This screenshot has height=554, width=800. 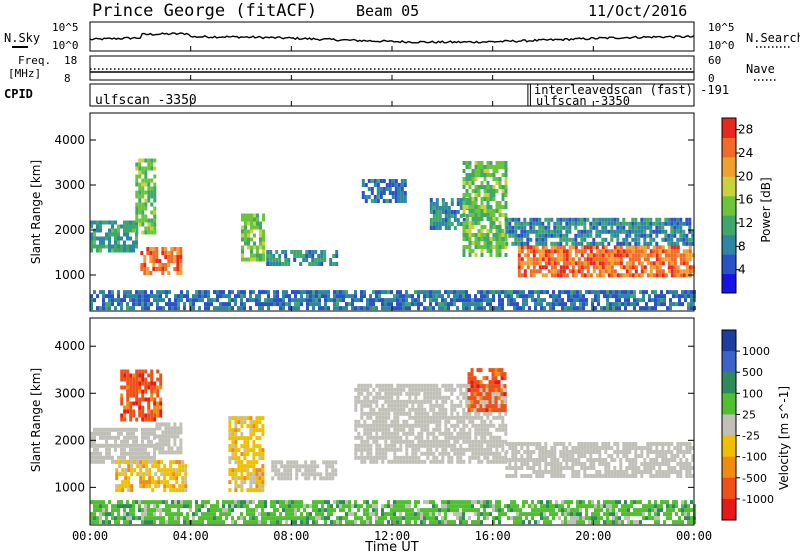 I want to click on velocity-cell-r7, so click(x=496, y=378).